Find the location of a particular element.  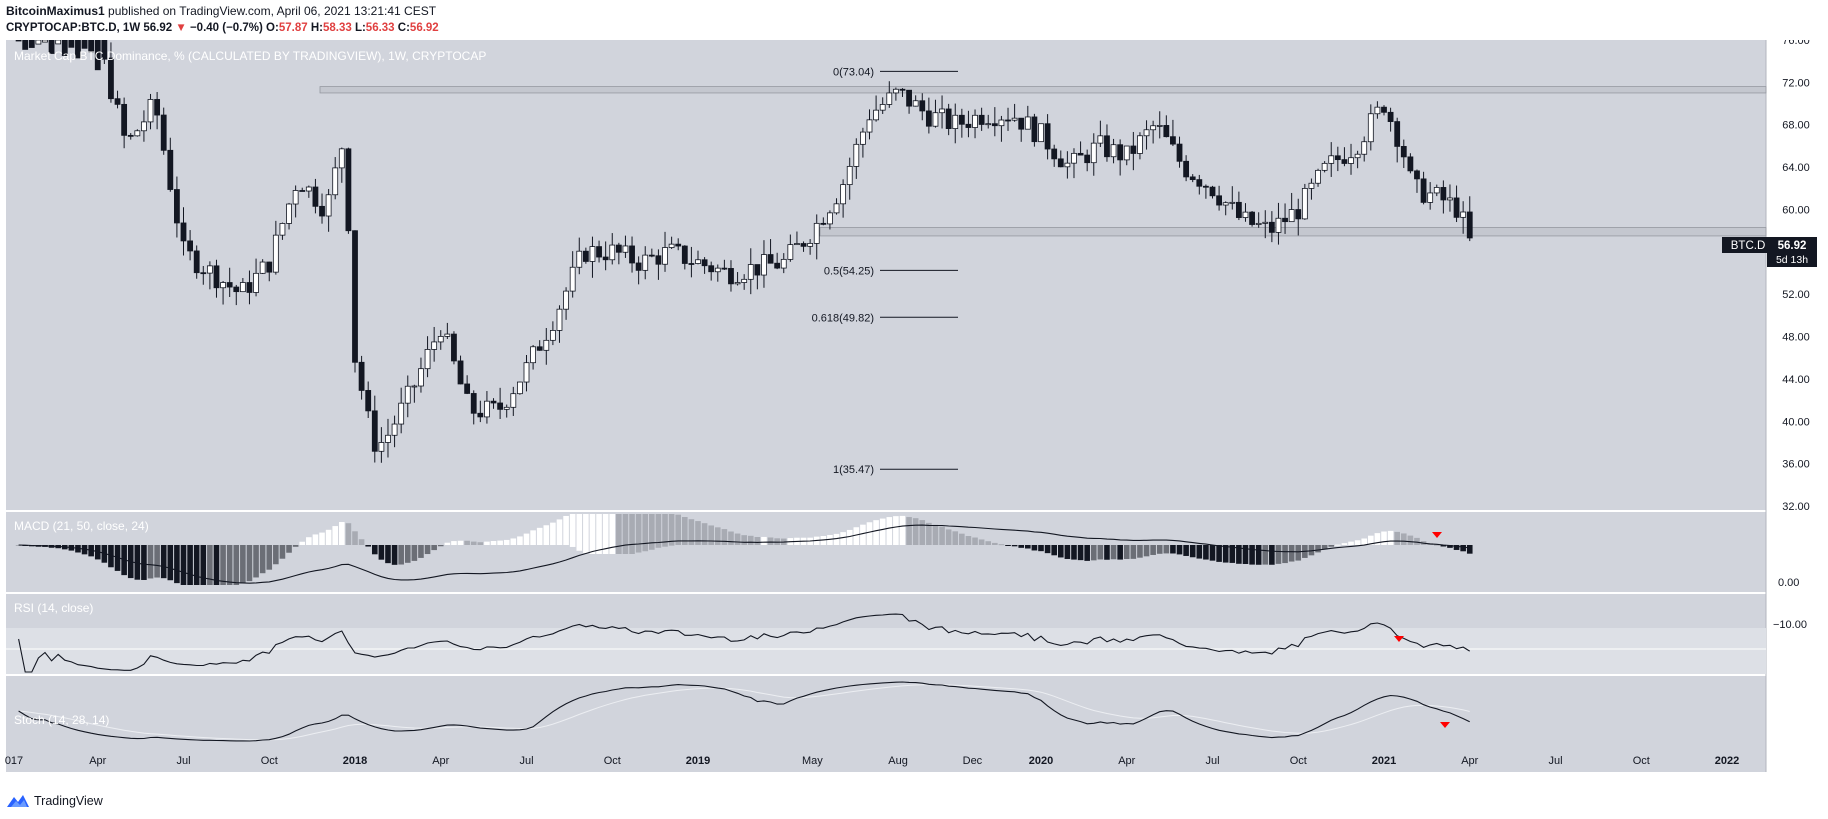

time-axis is located at coordinates (886, 760).